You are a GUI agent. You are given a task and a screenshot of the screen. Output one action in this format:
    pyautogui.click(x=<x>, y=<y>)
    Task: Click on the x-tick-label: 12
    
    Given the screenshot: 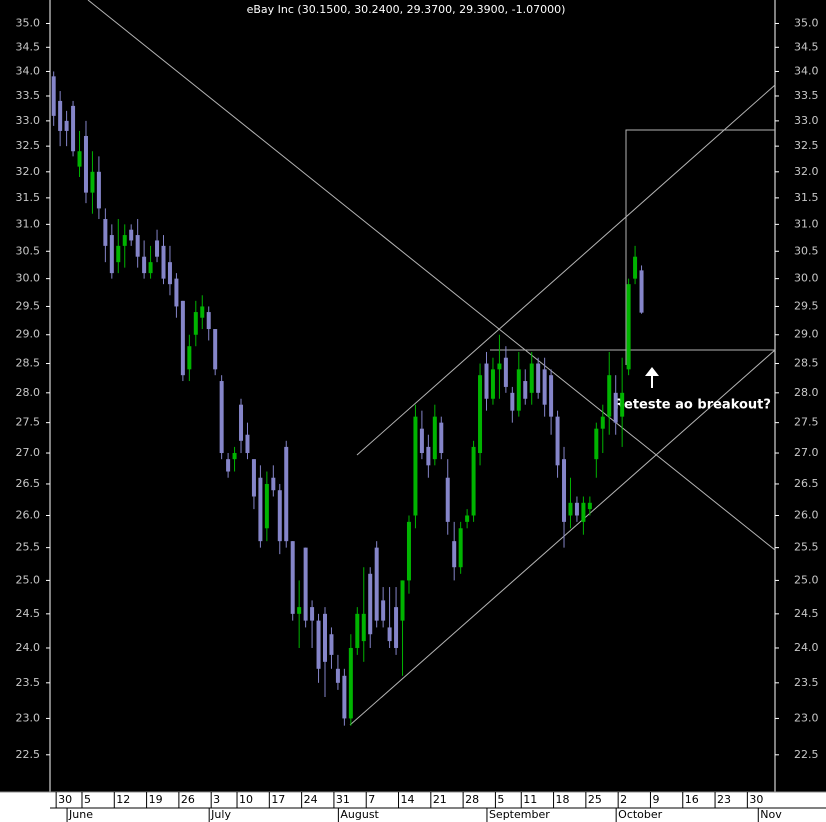 What is the action you would take?
    pyautogui.click(x=123, y=799)
    